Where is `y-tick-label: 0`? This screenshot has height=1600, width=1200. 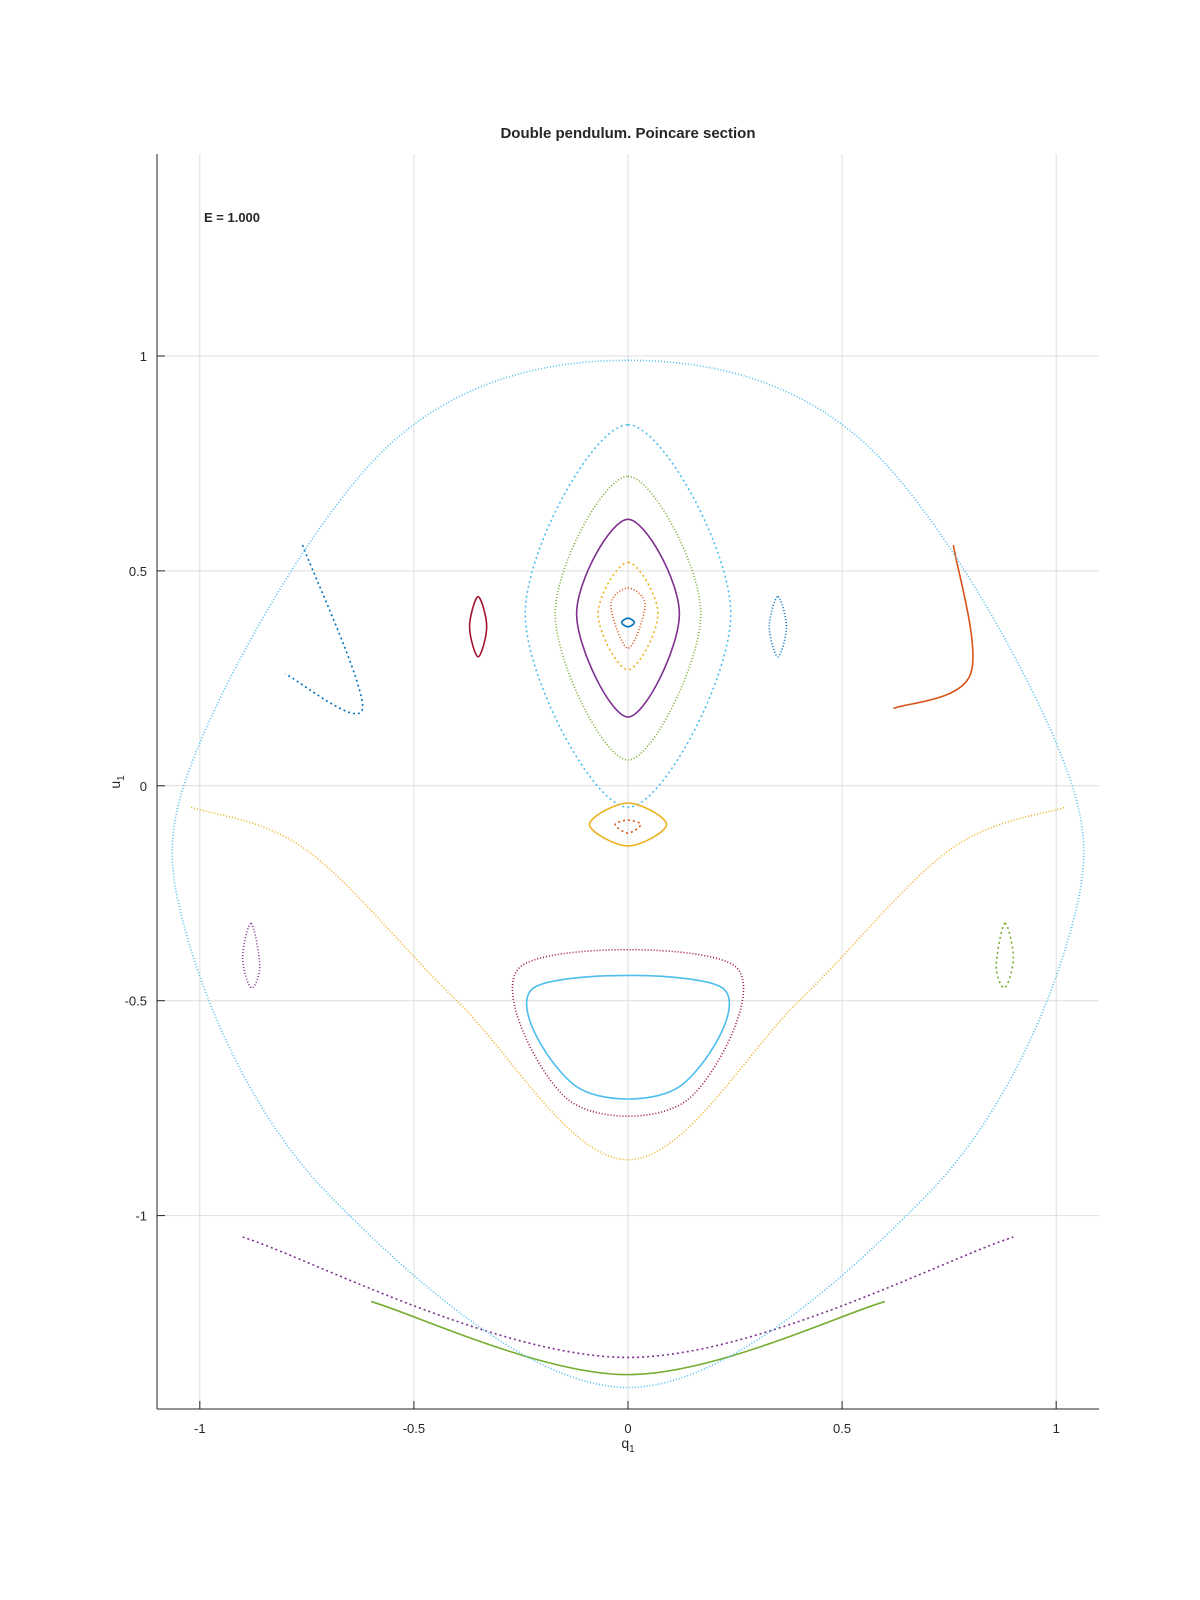 y-tick-label: 0 is located at coordinates (143, 786).